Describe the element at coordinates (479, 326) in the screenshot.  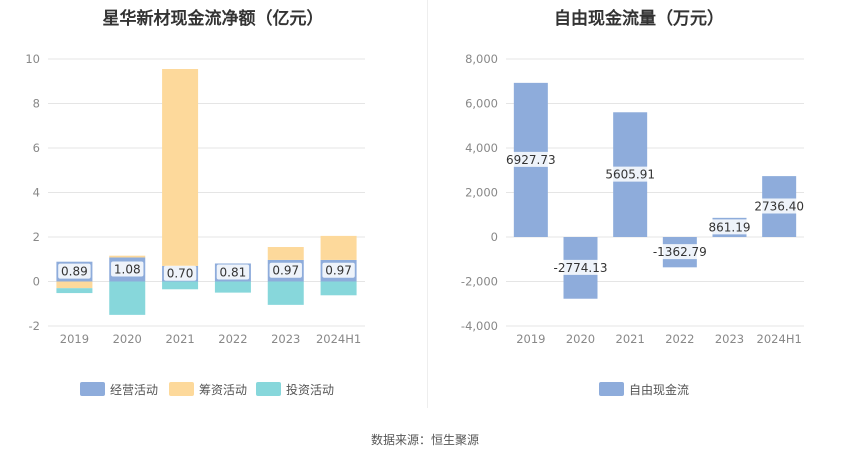
I see `y-tick-label: -4,000` at that location.